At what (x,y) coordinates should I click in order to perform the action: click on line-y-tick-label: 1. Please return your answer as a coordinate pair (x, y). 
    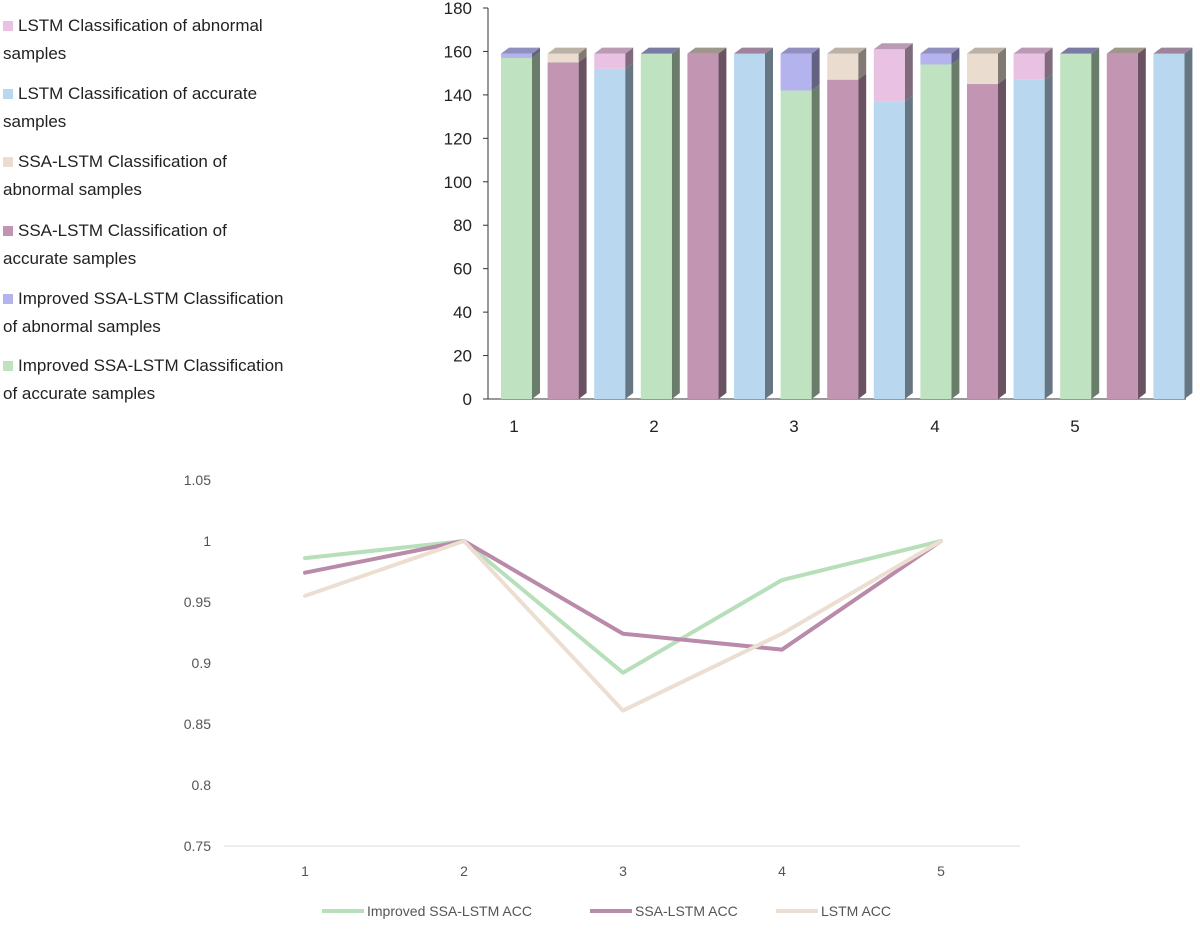
    Looking at the image, I should click on (207, 541).